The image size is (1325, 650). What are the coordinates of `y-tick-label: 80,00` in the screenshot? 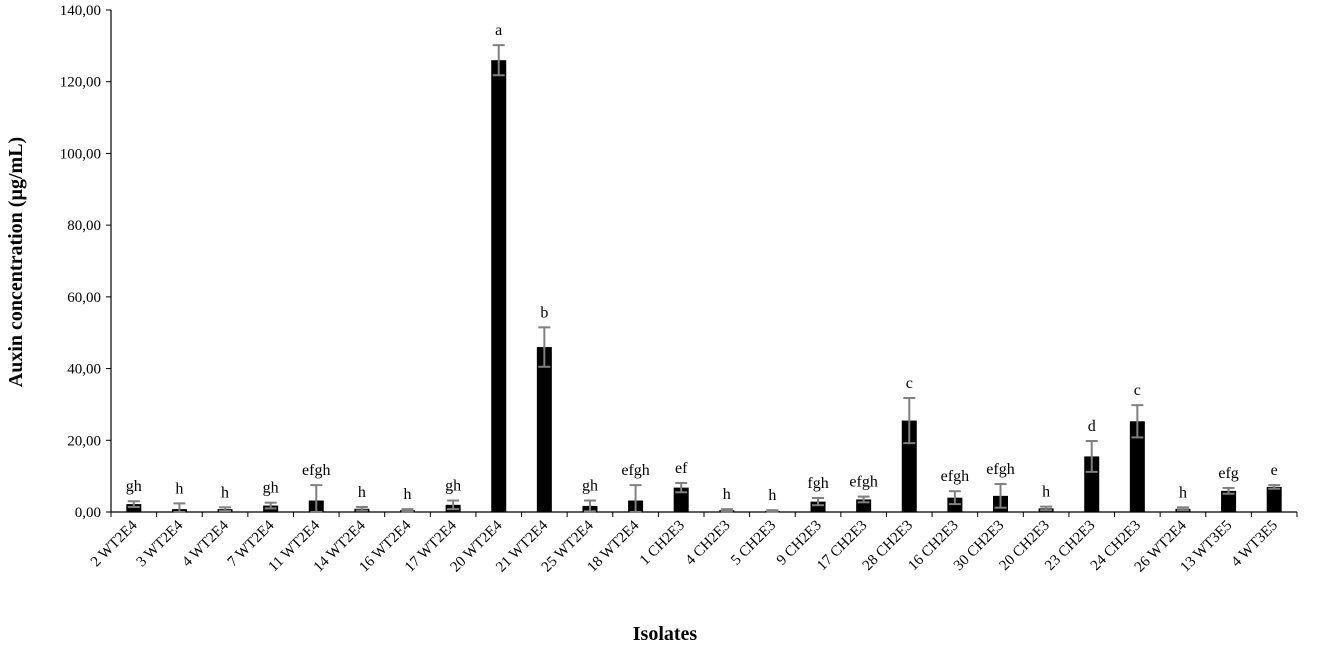 It's located at (84, 226).